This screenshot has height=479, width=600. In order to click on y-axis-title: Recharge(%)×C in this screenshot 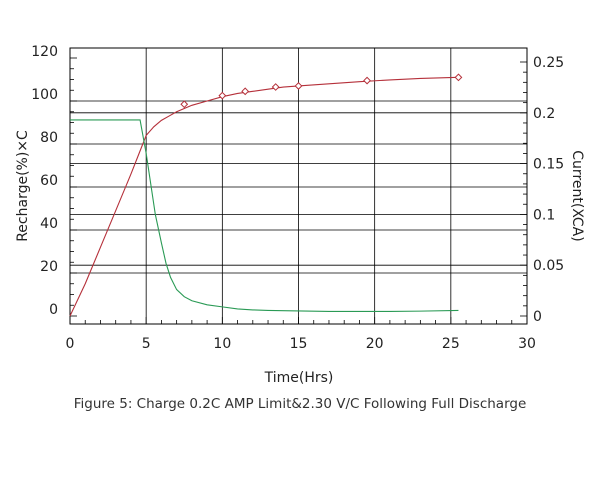, I will do `click(23, 186)`.